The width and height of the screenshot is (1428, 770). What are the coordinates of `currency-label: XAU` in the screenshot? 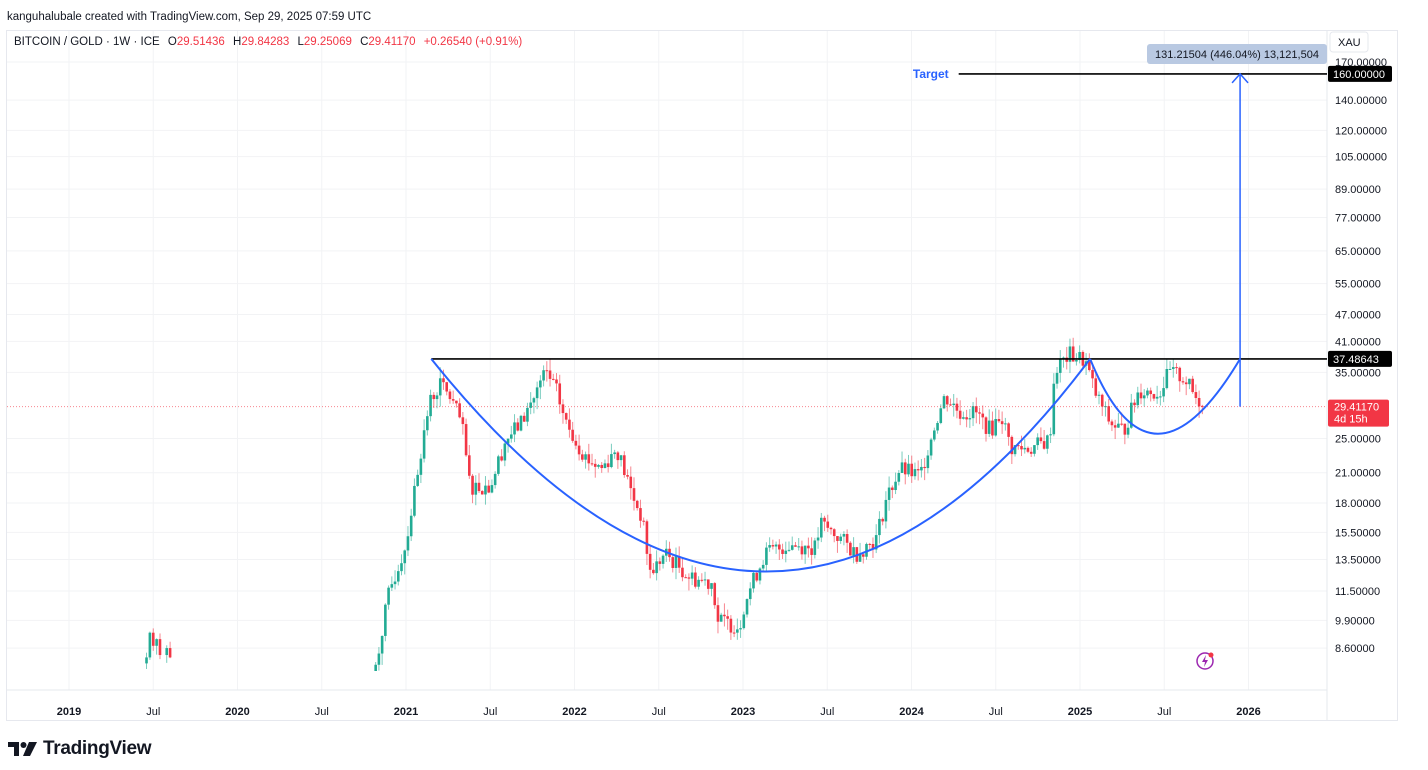 It's located at (1349, 43).